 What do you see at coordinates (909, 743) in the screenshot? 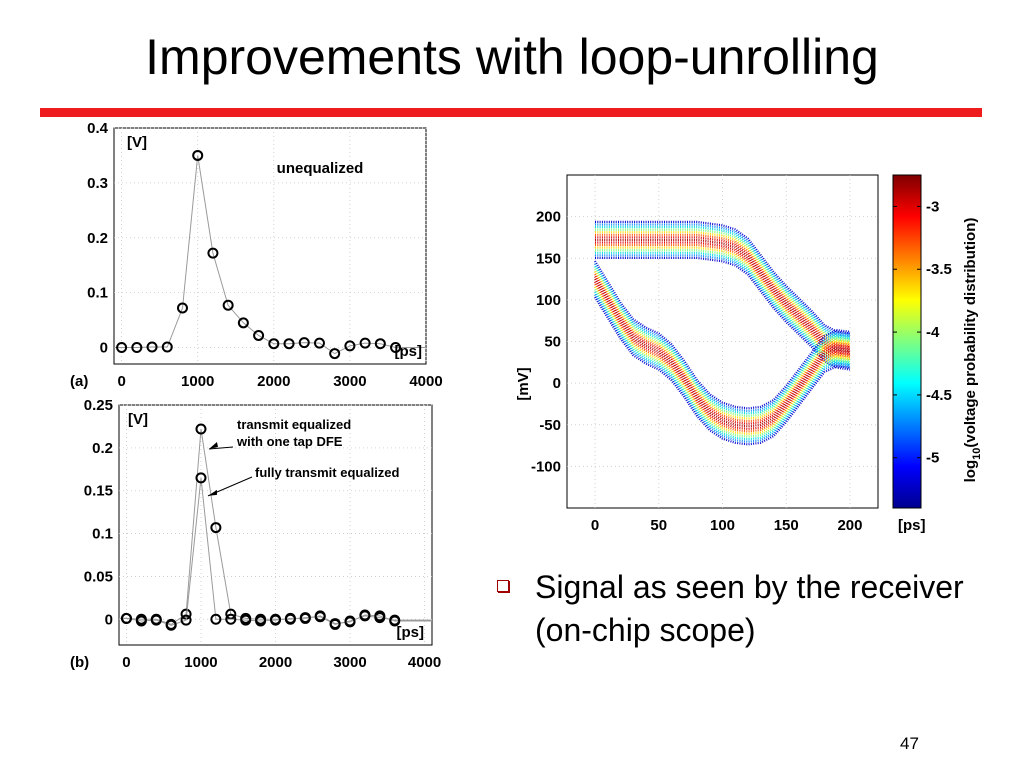
I see `page-number: 47` at bounding box center [909, 743].